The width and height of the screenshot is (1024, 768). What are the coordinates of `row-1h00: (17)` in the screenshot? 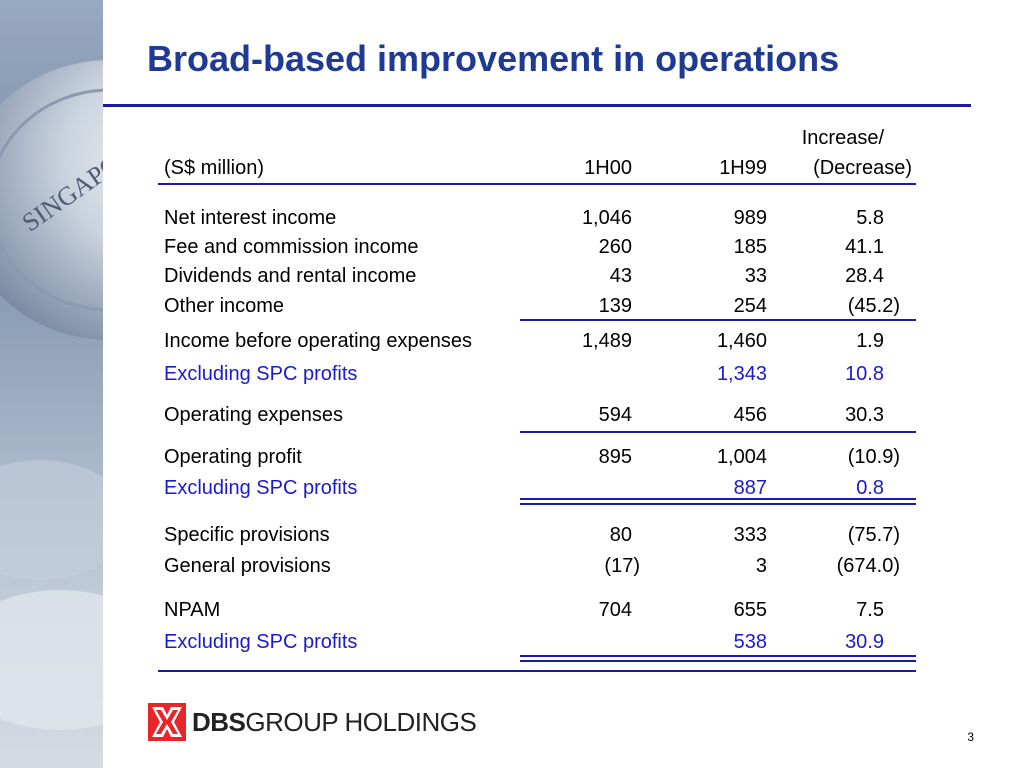 It's located at (622, 566).